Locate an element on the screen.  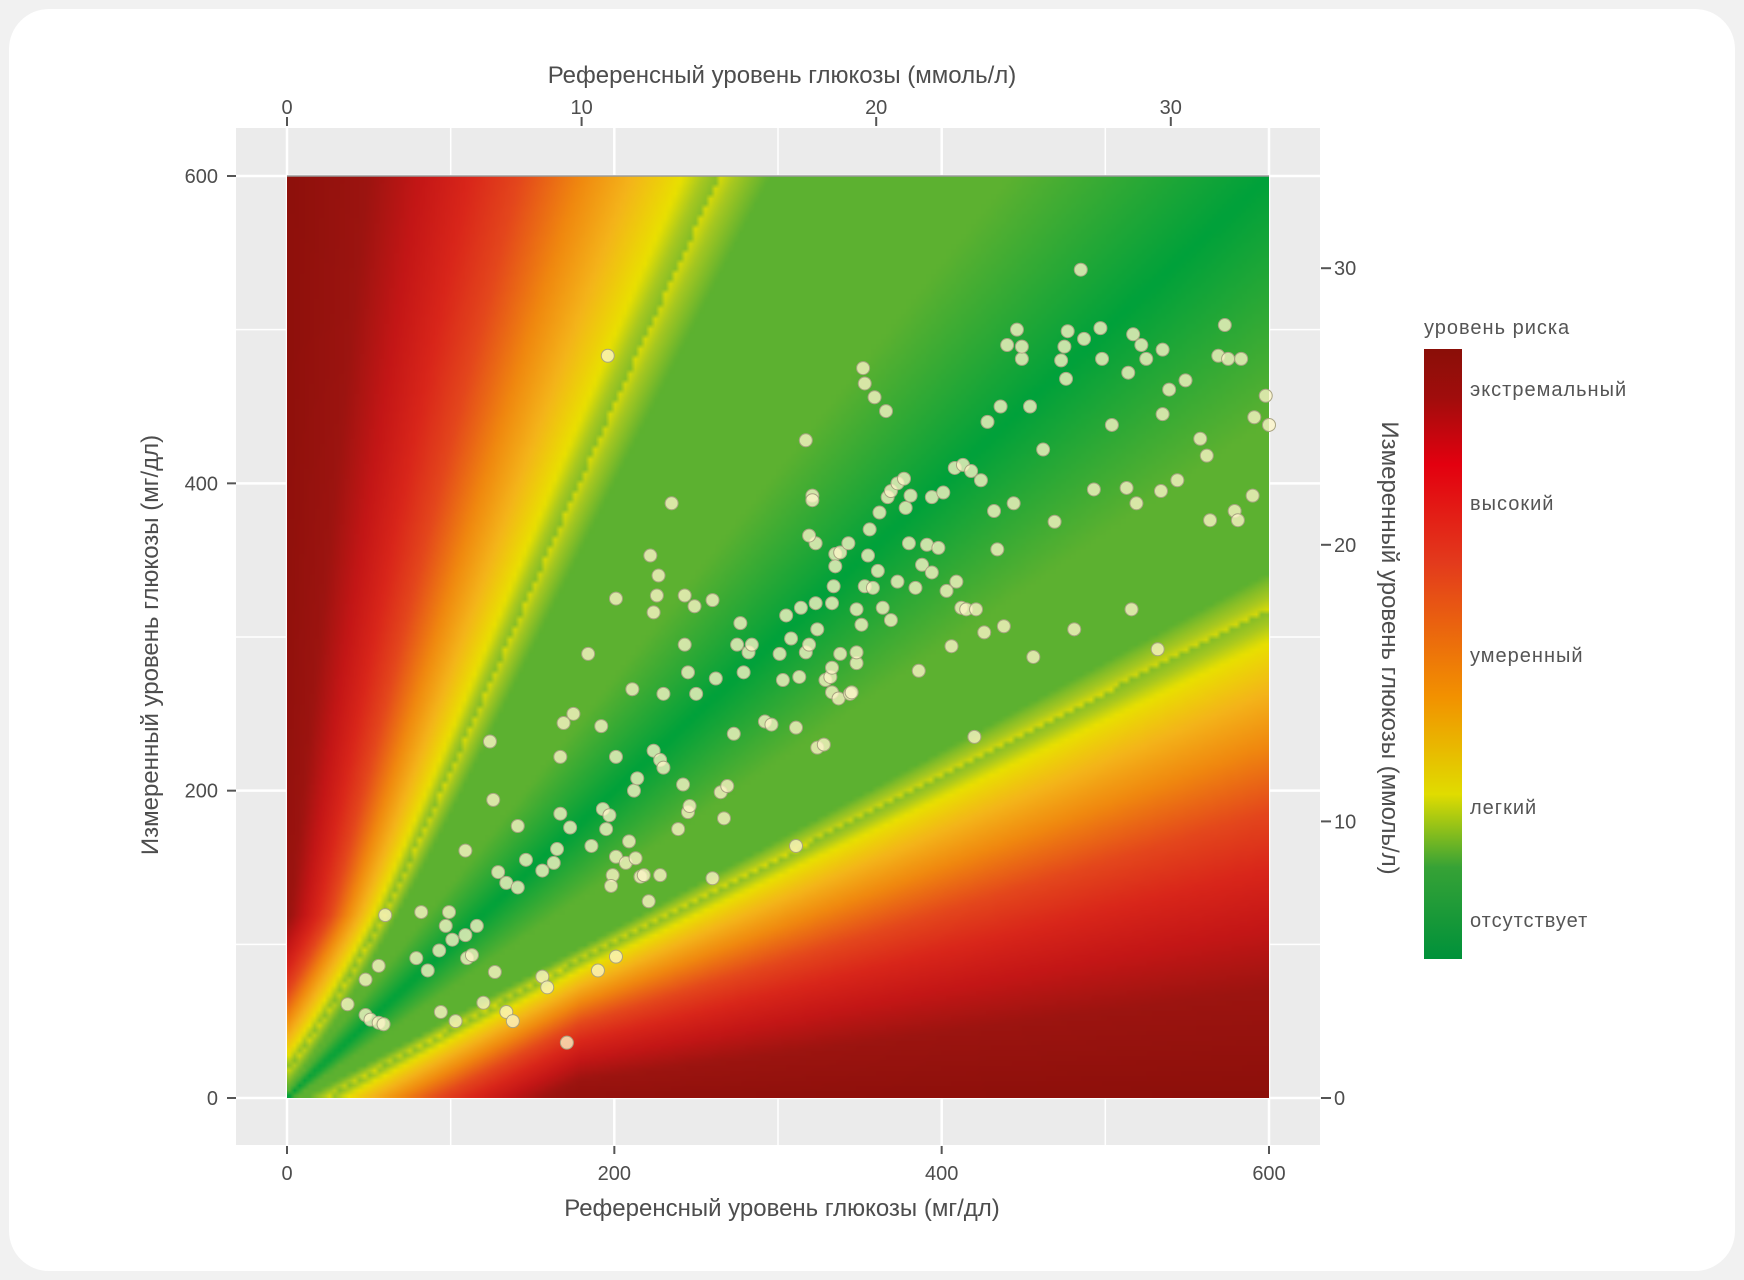
legend-label-high: высокий is located at coordinates (1512, 504).